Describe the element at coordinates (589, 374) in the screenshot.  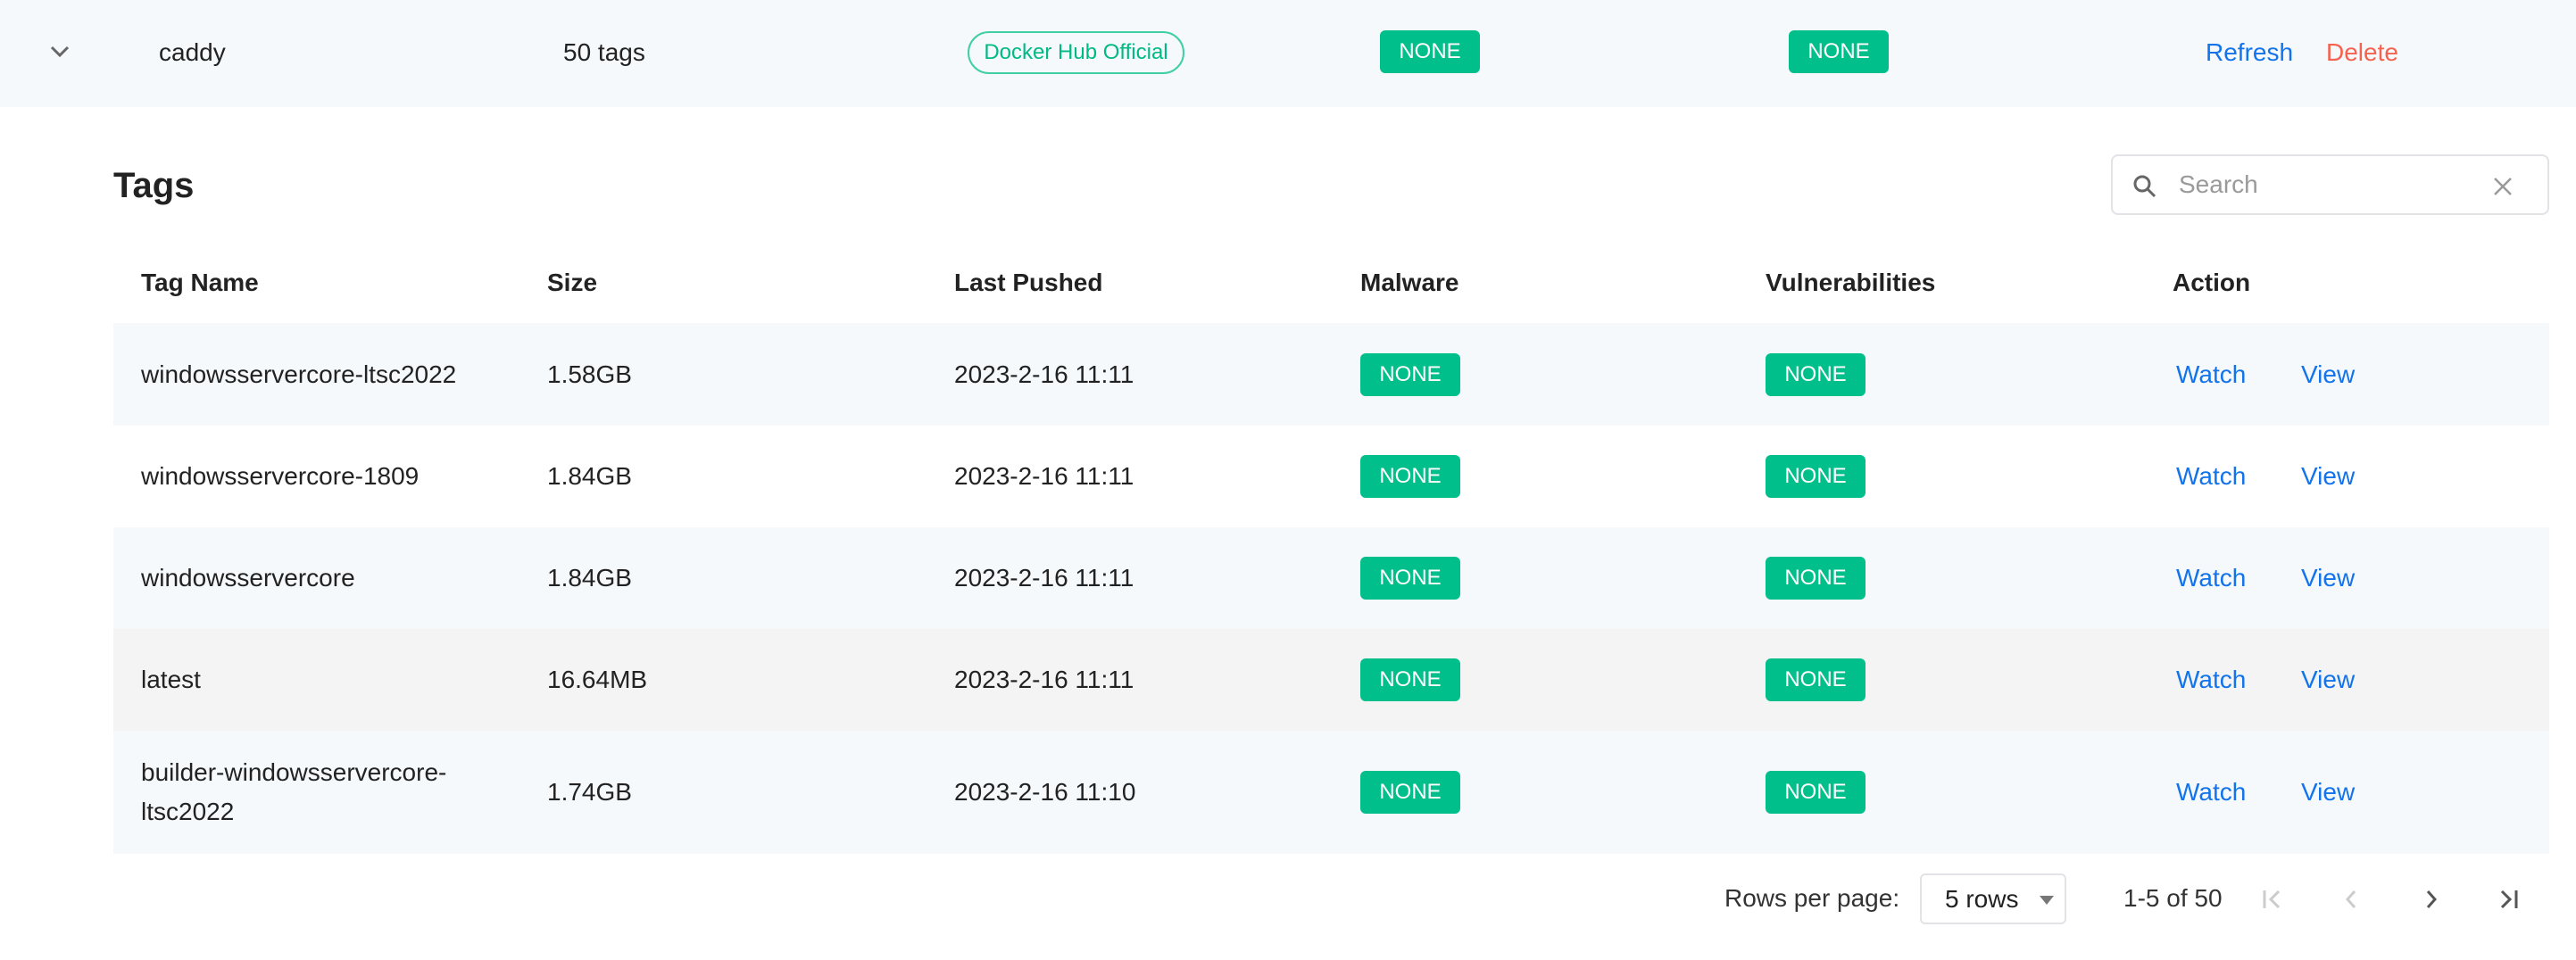
I see `tag-size: 1.58GB` at that location.